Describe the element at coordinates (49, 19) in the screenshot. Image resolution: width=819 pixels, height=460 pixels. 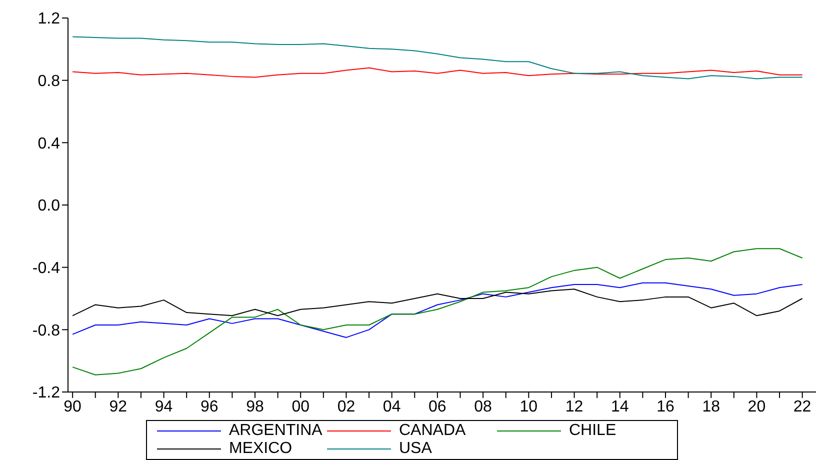
I see `y-tick-label: 1.2` at that location.